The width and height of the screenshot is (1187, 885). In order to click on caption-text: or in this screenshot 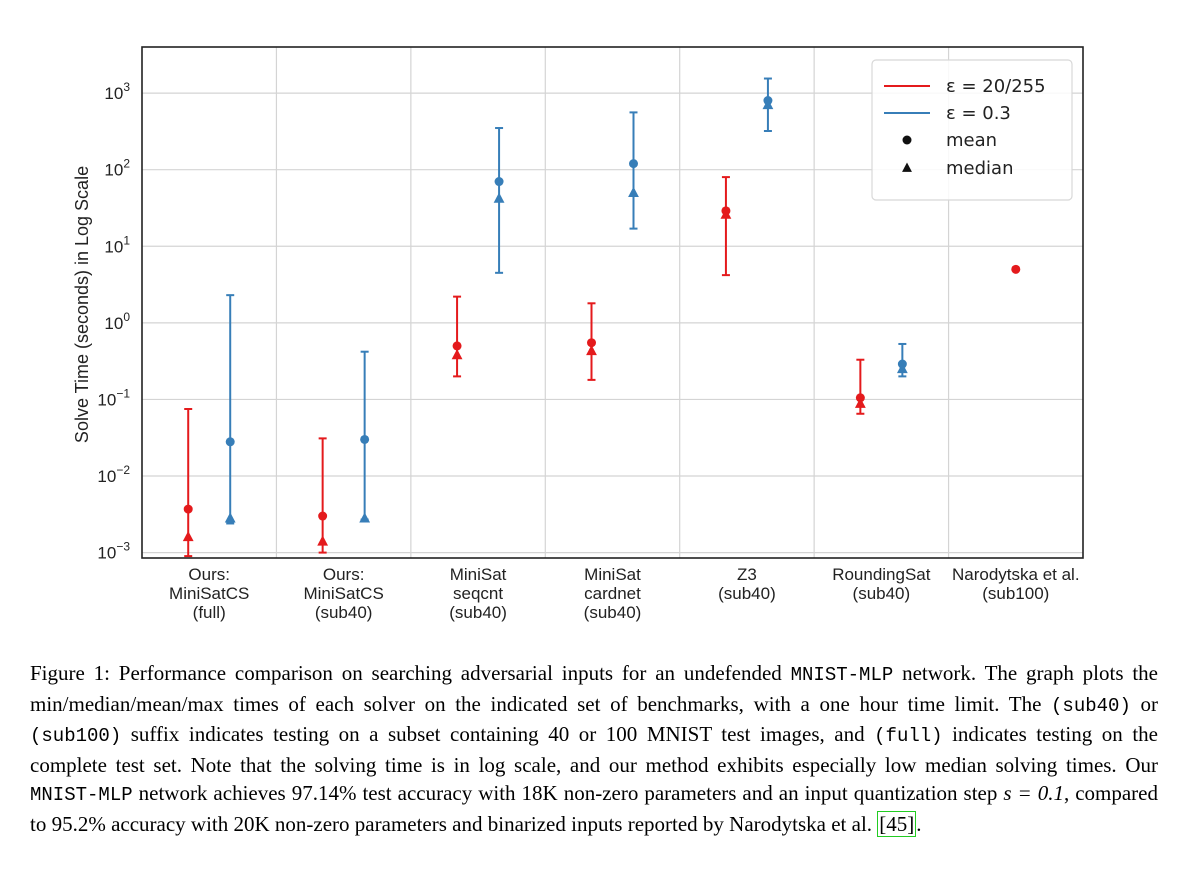, I will do `click(1144, 703)`.